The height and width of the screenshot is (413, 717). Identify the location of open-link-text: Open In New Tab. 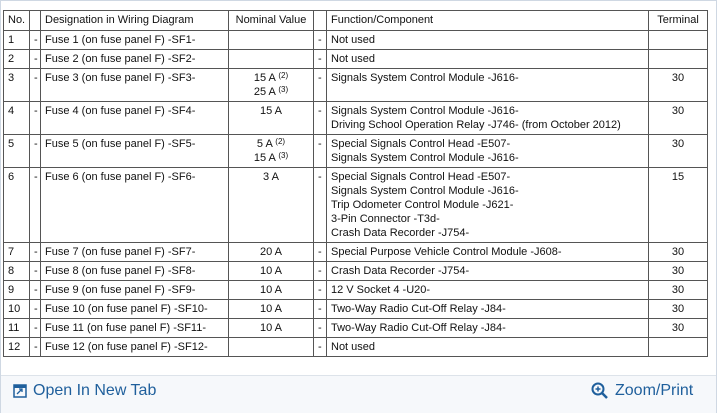
(95, 390).